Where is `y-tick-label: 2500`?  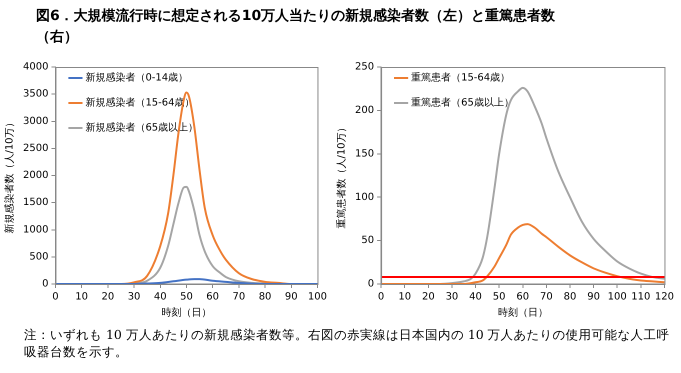
y-tick-label: 2500 is located at coordinates (35, 148).